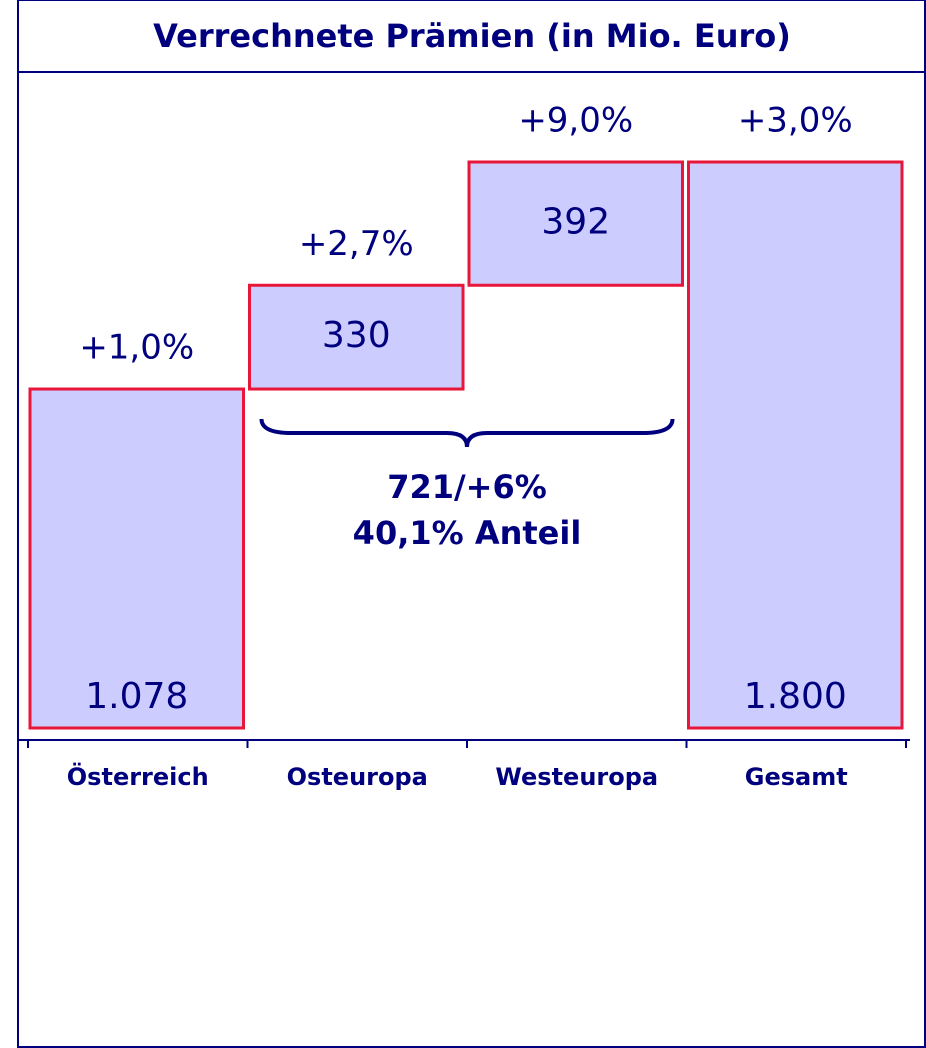 This screenshot has width=926, height=1048. I want to click on brace, so click(467, 433).